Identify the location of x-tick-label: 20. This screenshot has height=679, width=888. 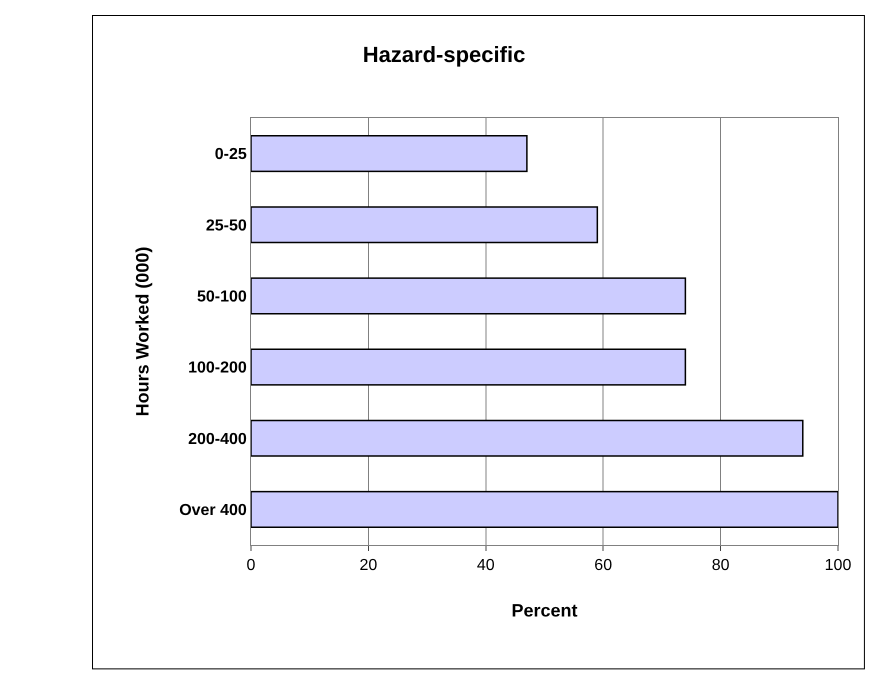
(369, 565).